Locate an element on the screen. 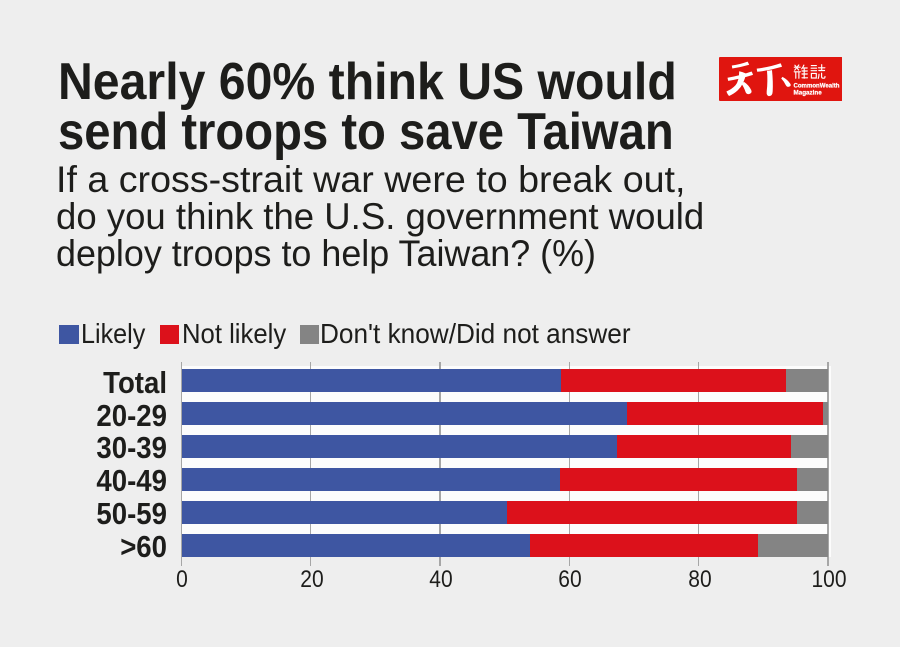  svg-text: CommonWealth is located at coordinates (816, 86).